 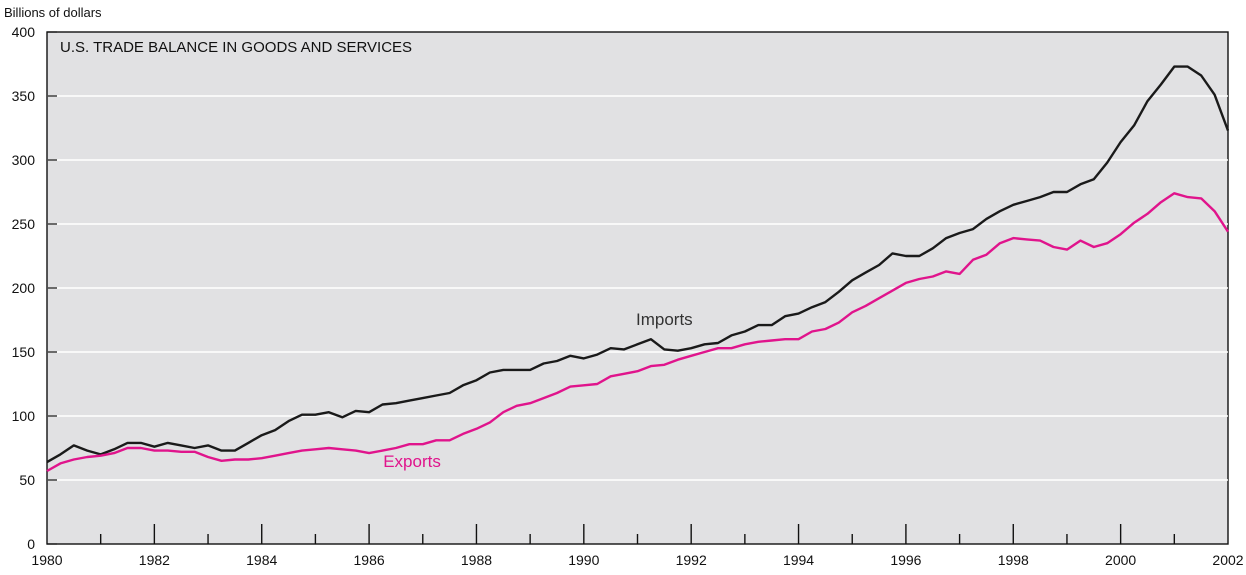 What do you see at coordinates (664, 319) in the screenshot?
I see `series-label-imports: Imports` at bounding box center [664, 319].